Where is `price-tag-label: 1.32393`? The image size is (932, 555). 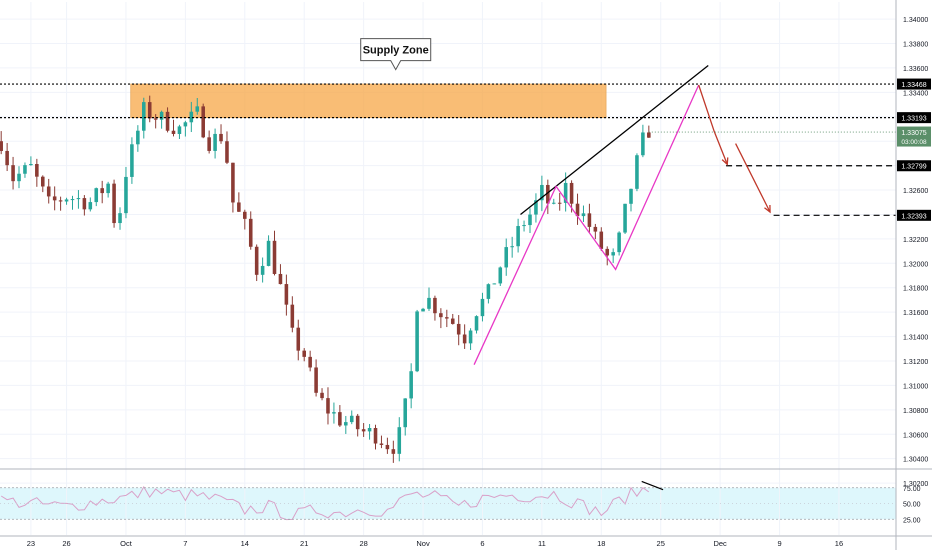 price-tag-label: 1.32393 is located at coordinates (913, 216).